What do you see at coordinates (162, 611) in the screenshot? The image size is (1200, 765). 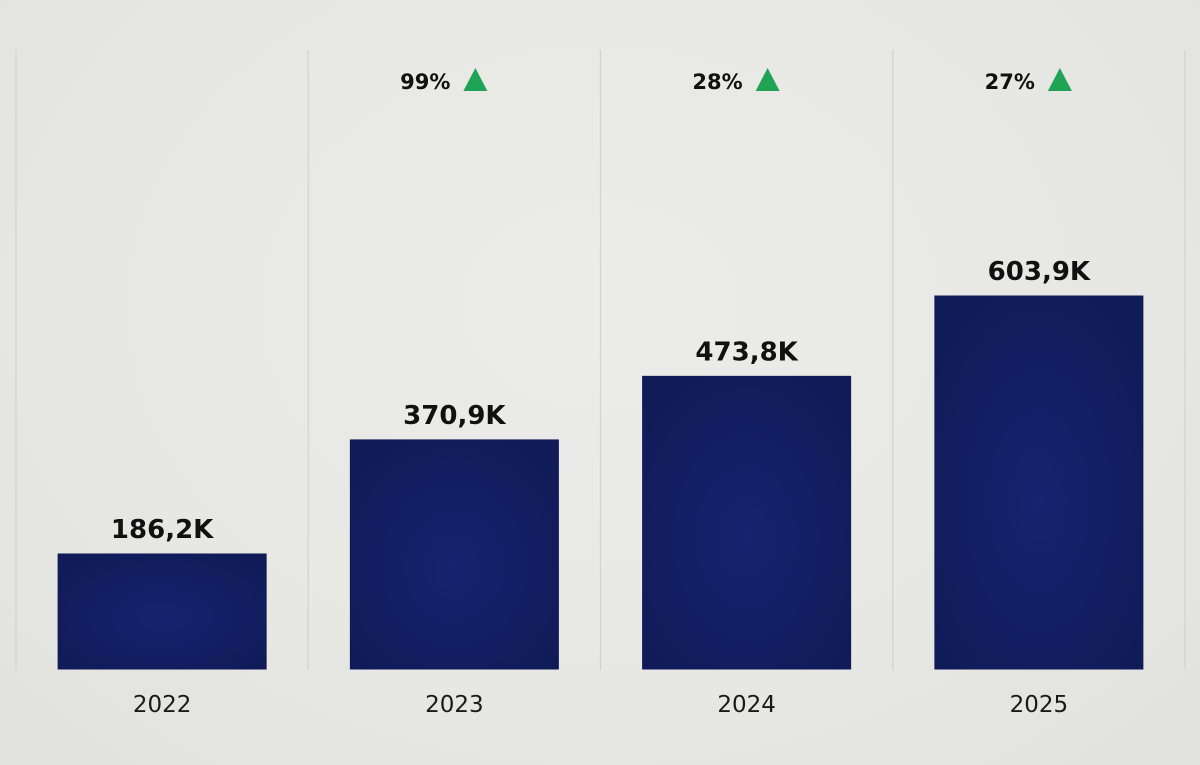 I see `bar-2022` at bounding box center [162, 611].